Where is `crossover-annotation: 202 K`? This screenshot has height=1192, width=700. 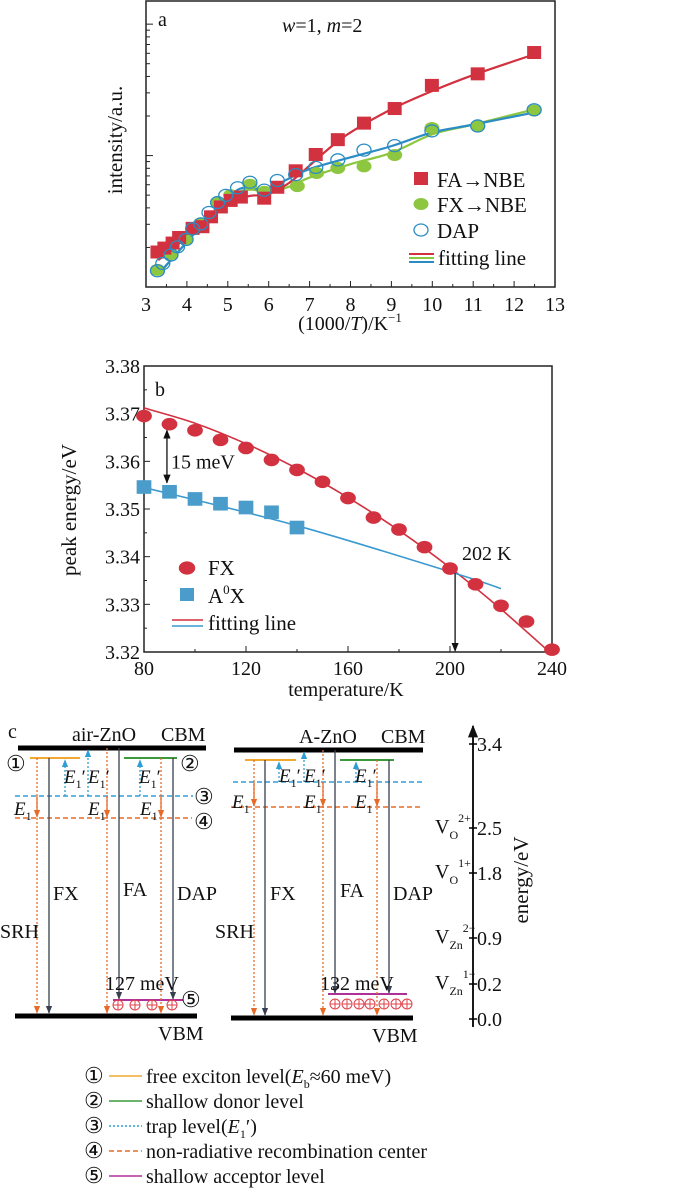 crossover-annotation: 202 K is located at coordinates (487, 554).